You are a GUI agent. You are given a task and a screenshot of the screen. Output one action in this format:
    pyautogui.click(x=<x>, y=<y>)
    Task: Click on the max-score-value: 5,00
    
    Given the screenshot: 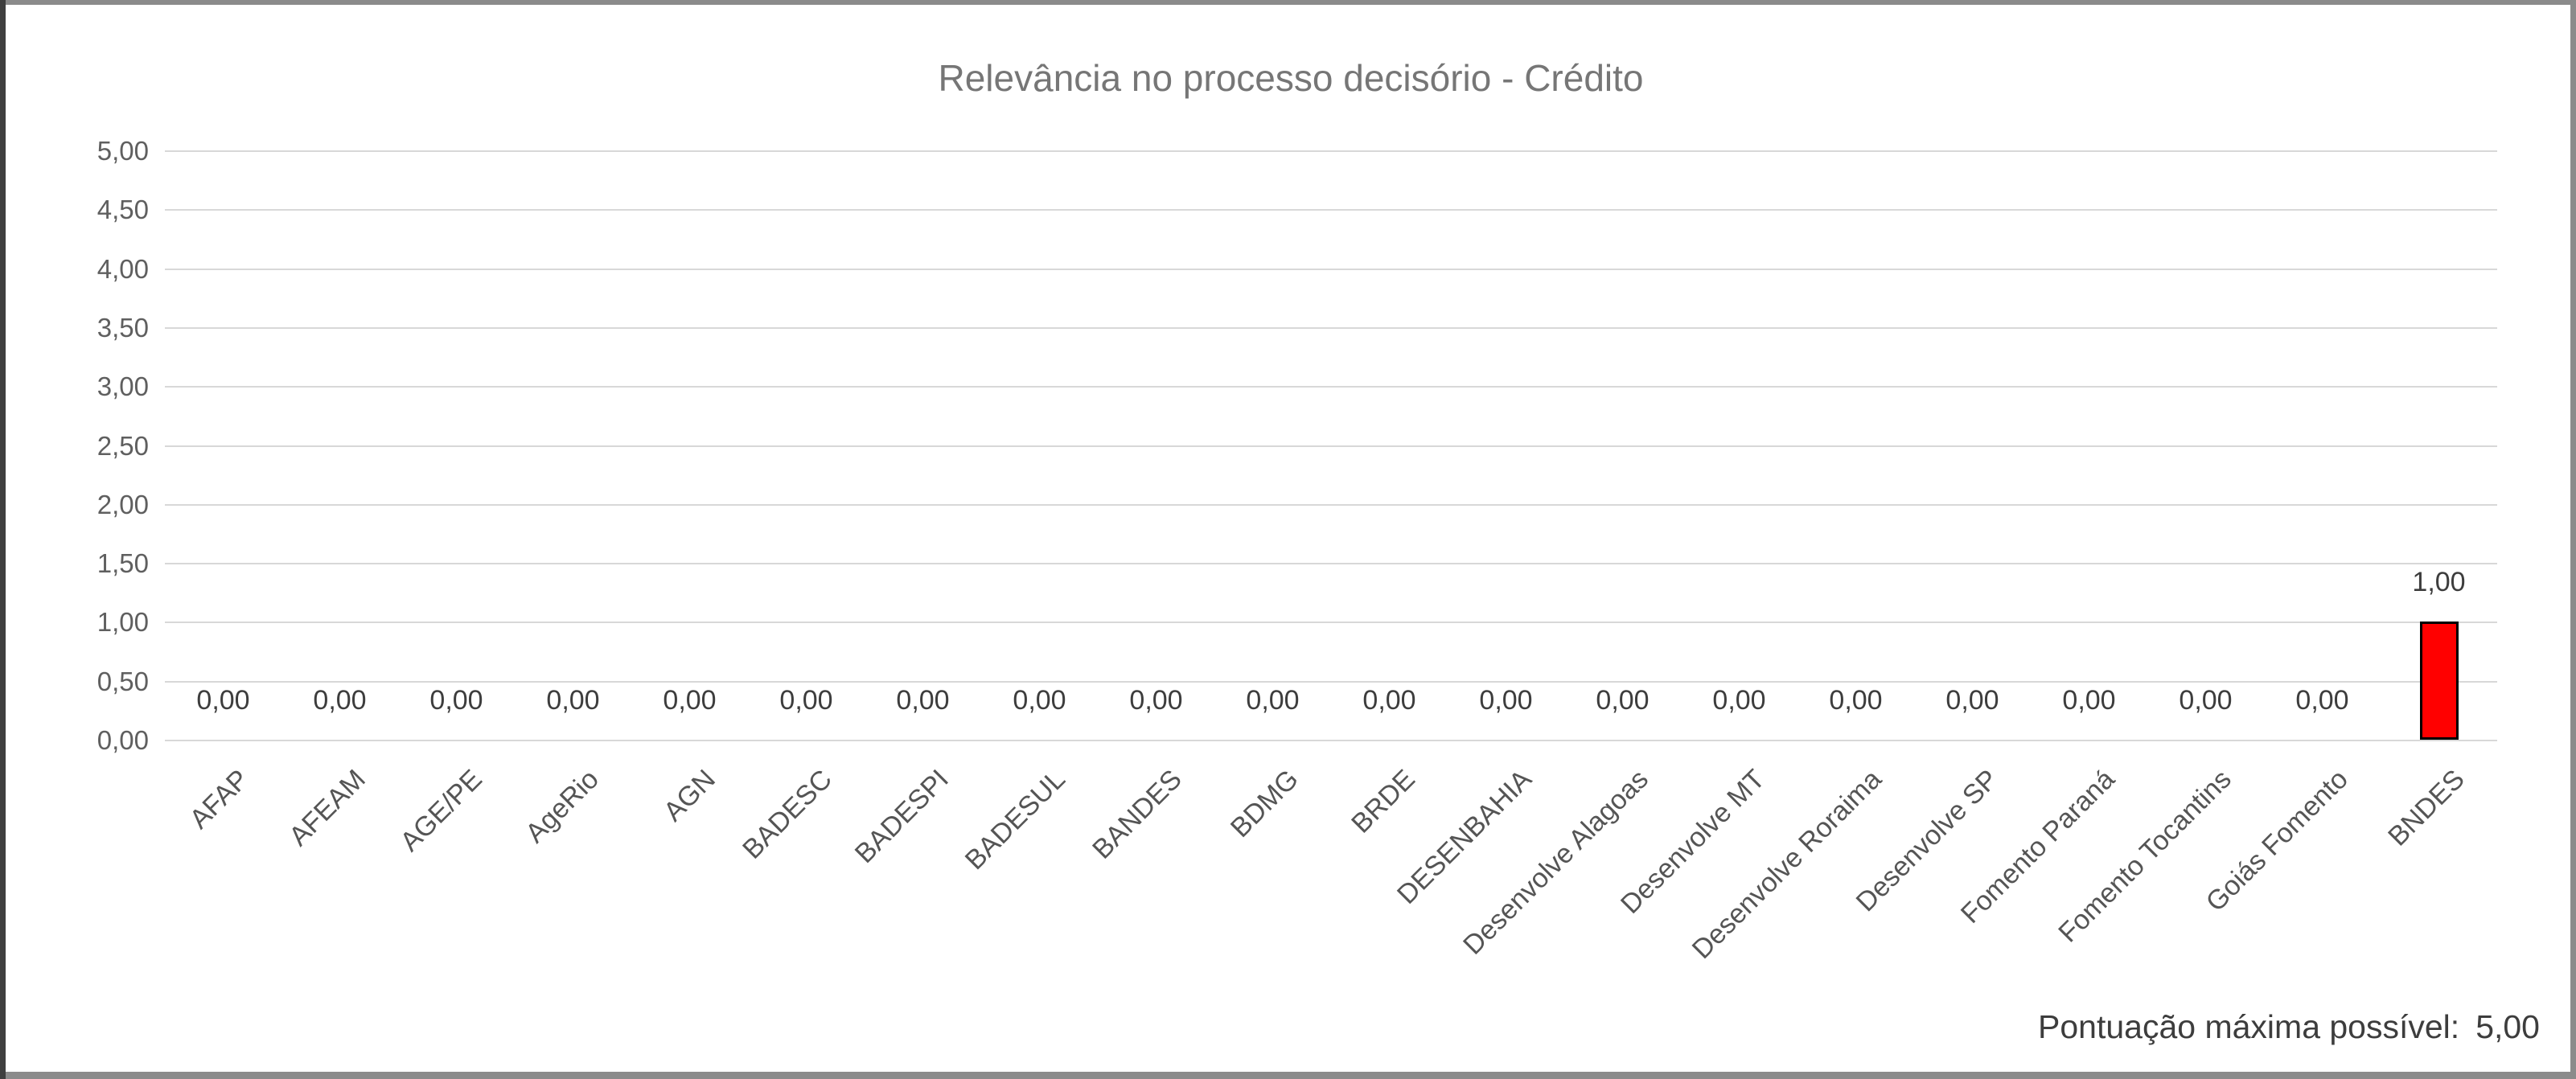 What is the action you would take?
    pyautogui.click(x=2507, y=1026)
    